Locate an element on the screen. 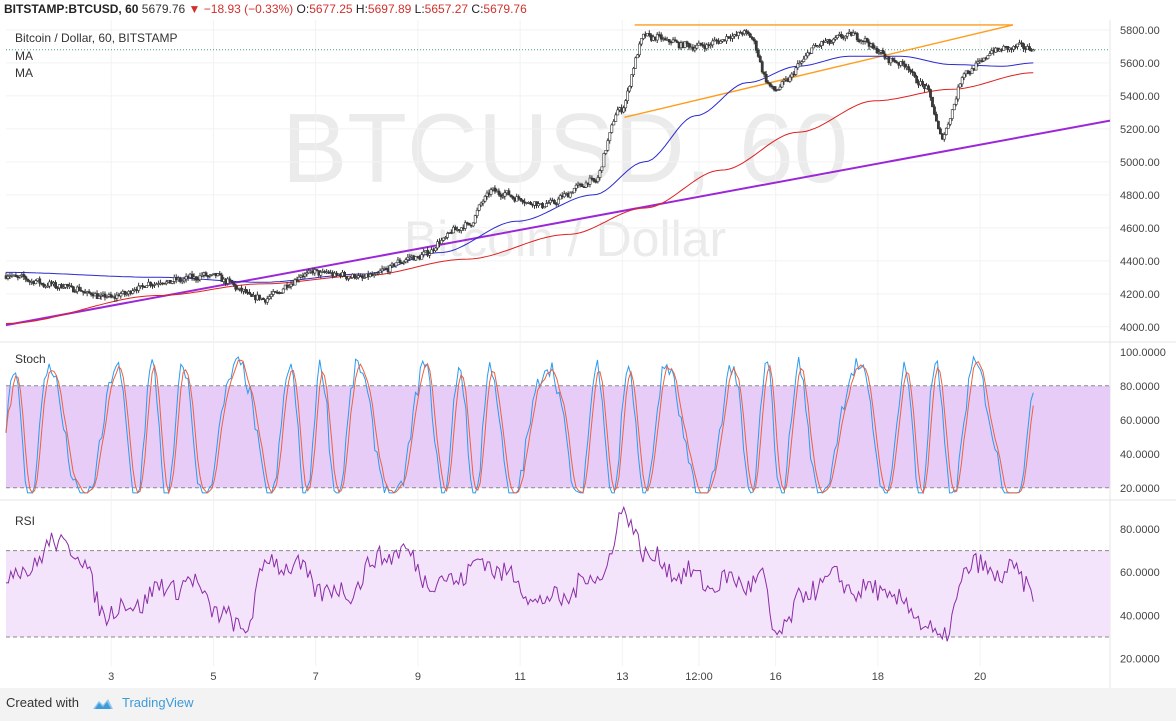  ma-slow-legend: MA is located at coordinates (24, 73).